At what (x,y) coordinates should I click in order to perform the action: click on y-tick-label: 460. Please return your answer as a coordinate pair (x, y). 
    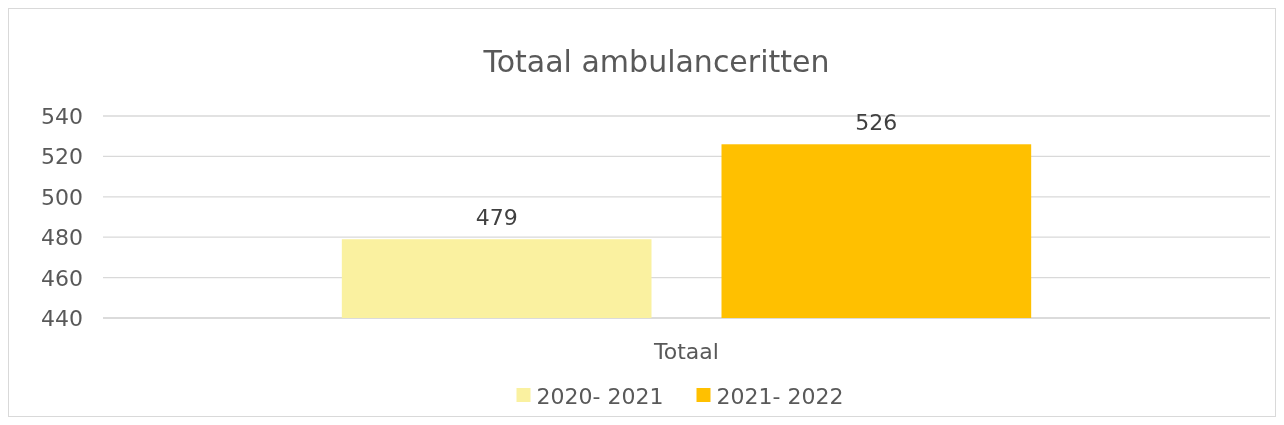
    Looking at the image, I should click on (62, 278).